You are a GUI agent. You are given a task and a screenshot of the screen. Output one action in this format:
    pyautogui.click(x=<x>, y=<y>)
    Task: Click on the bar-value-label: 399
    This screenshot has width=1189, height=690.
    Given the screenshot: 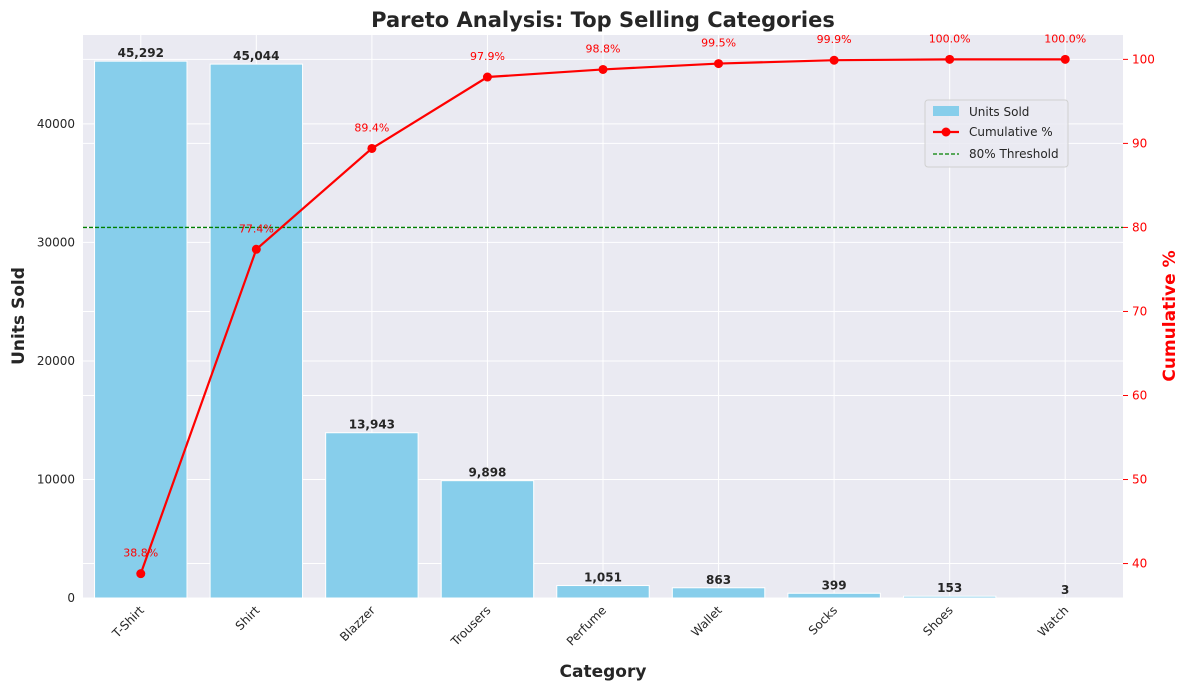 What is the action you would take?
    pyautogui.click(x=834, y=585)
    